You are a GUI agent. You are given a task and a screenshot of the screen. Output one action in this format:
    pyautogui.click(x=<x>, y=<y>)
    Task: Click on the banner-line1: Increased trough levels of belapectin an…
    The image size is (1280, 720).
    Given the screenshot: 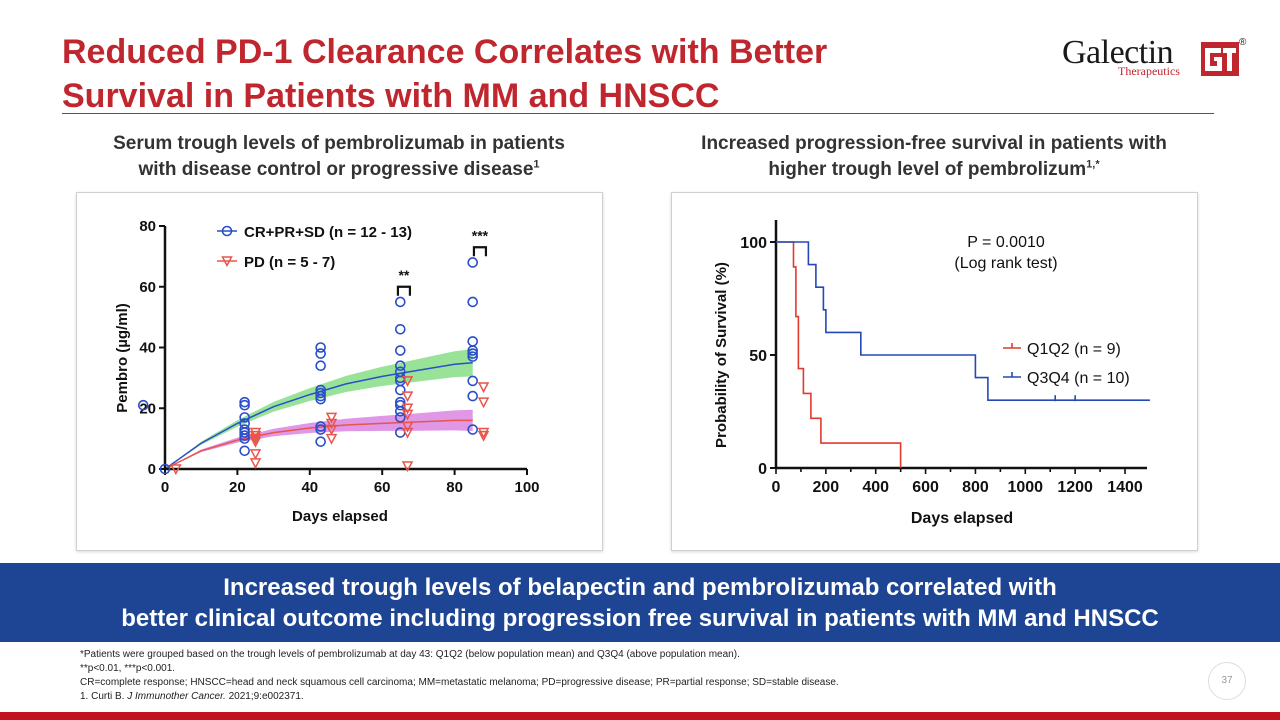 What is the action you would take?
    pyautogui.click(x=640, y=587)
    